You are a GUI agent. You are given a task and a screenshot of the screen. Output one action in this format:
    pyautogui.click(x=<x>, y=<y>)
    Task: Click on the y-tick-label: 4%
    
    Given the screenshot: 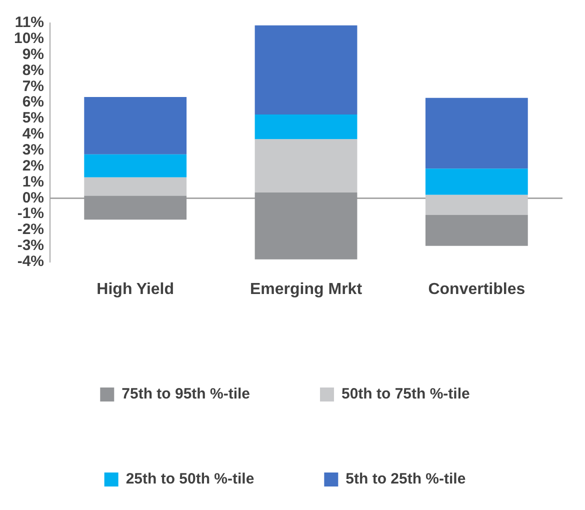 What is the action you would take?
    pyautogui.click(x=33, y=134)
    